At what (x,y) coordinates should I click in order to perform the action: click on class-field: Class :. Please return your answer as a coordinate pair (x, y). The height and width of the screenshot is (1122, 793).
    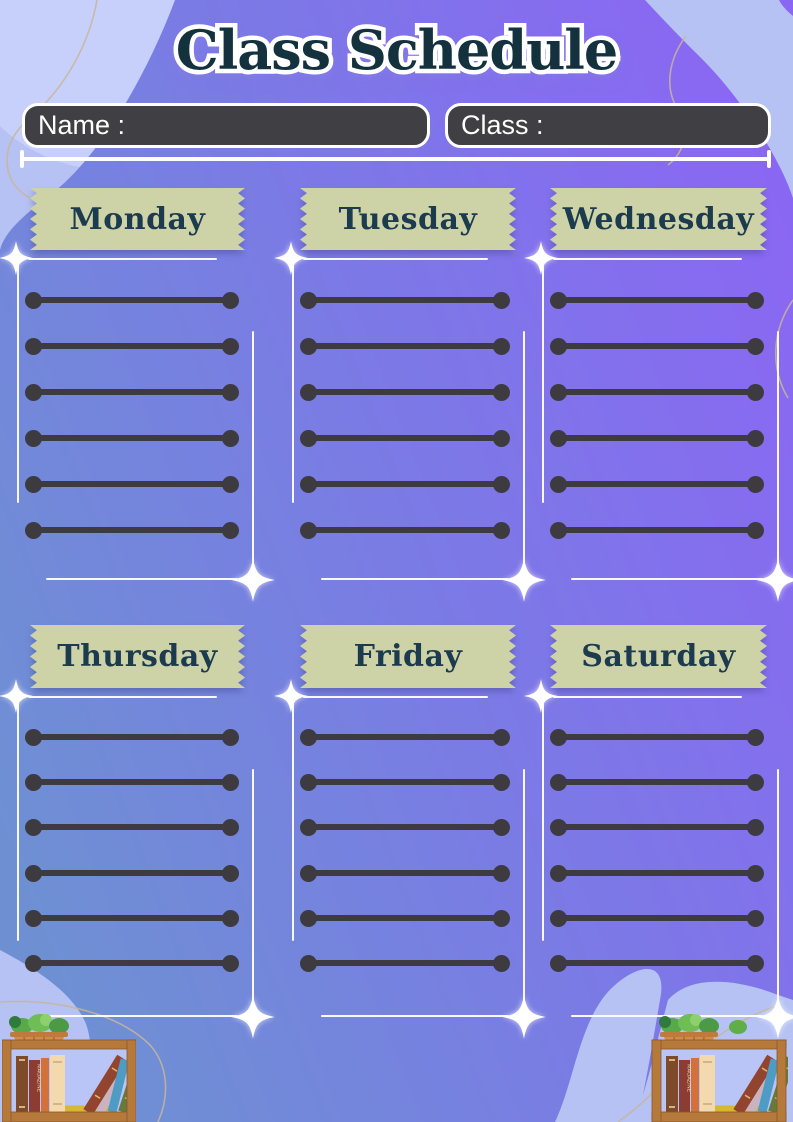
    Looking at the image, I should click on (608, 125).